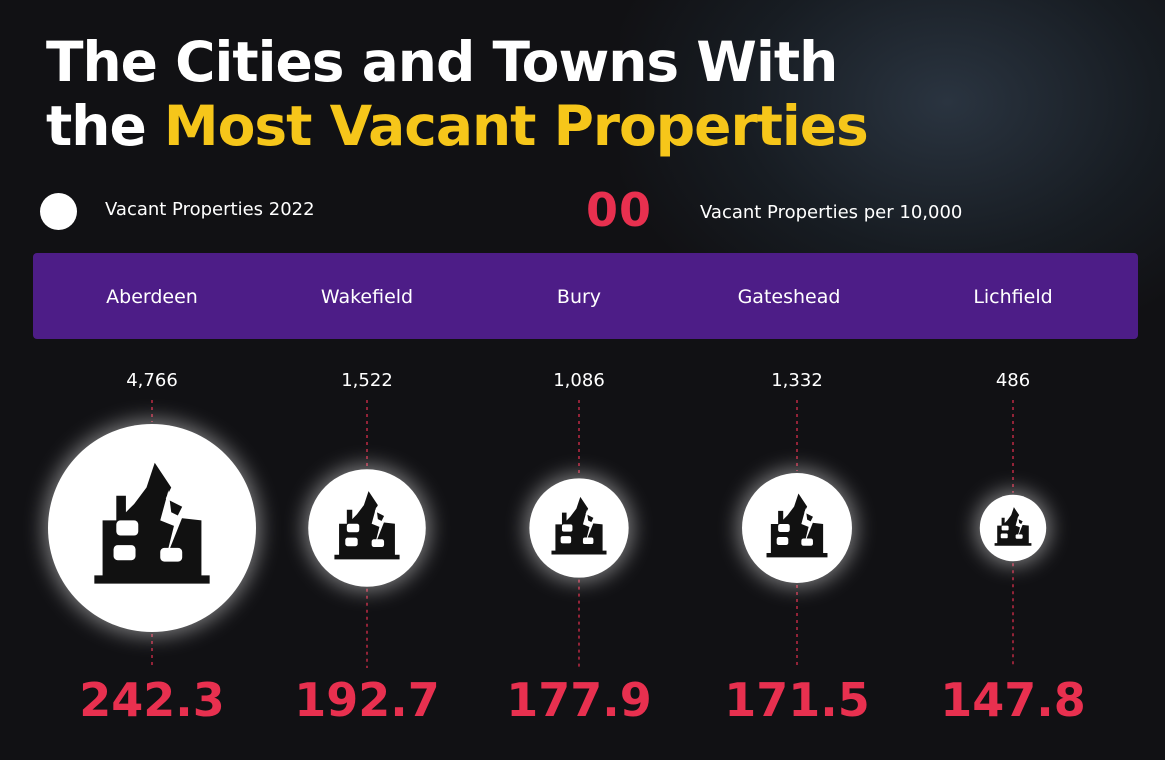 The width and height of the screenshot is (1165, 760). Describe the element at coordinates (579, 297) in the screenshot. I see `city-label: Bury` at that location.